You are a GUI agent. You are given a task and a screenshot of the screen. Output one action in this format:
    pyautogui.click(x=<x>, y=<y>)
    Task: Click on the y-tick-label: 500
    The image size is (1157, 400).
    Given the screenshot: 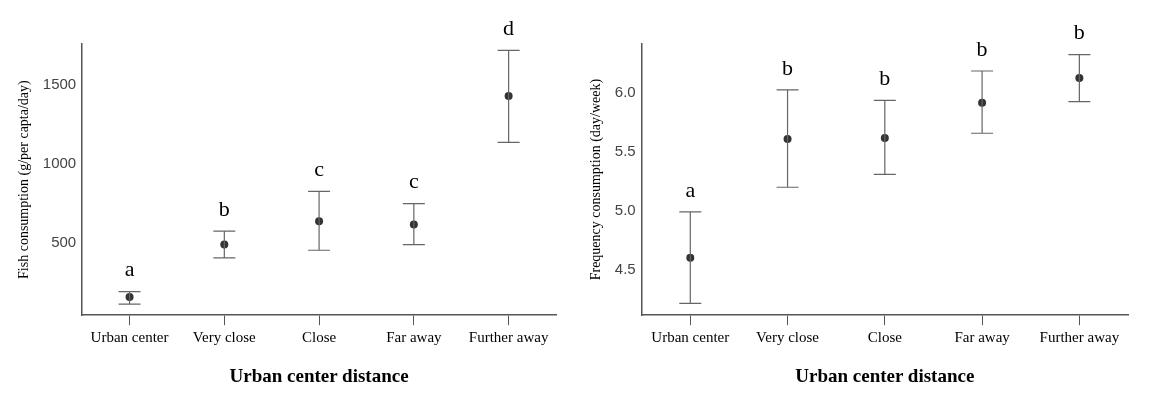 What is the action you would take?
    pyautogui.click(x=64, y=241)
    